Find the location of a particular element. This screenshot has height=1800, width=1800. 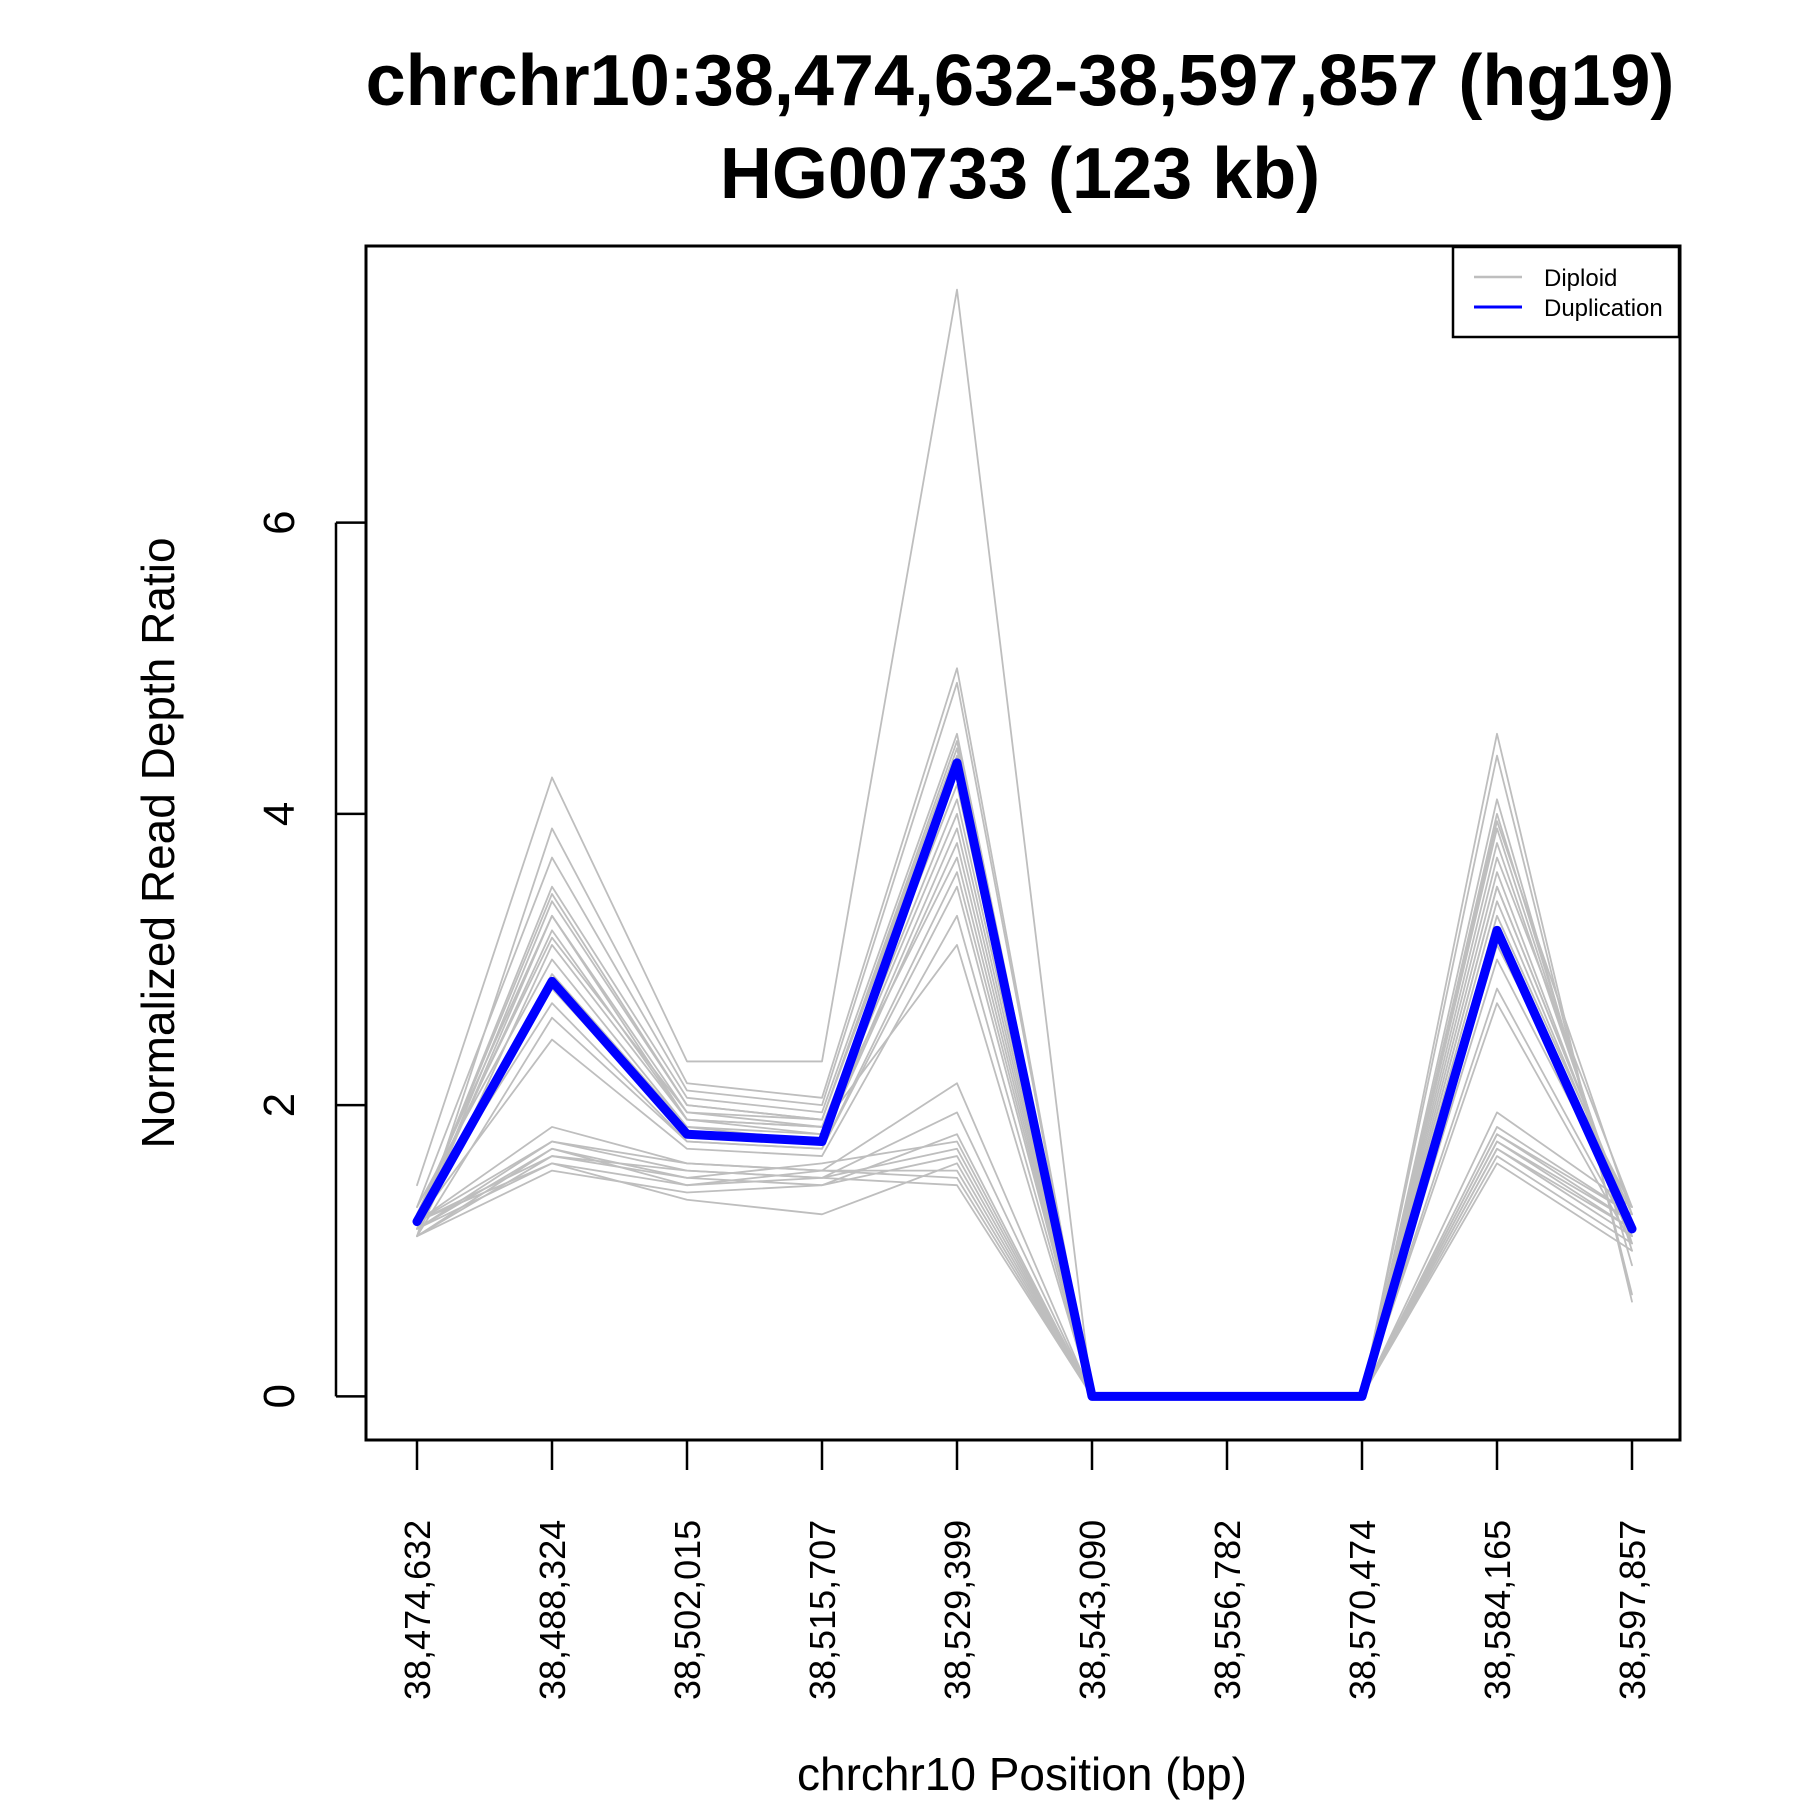

legend-box is located at coordinates (1566, 292).